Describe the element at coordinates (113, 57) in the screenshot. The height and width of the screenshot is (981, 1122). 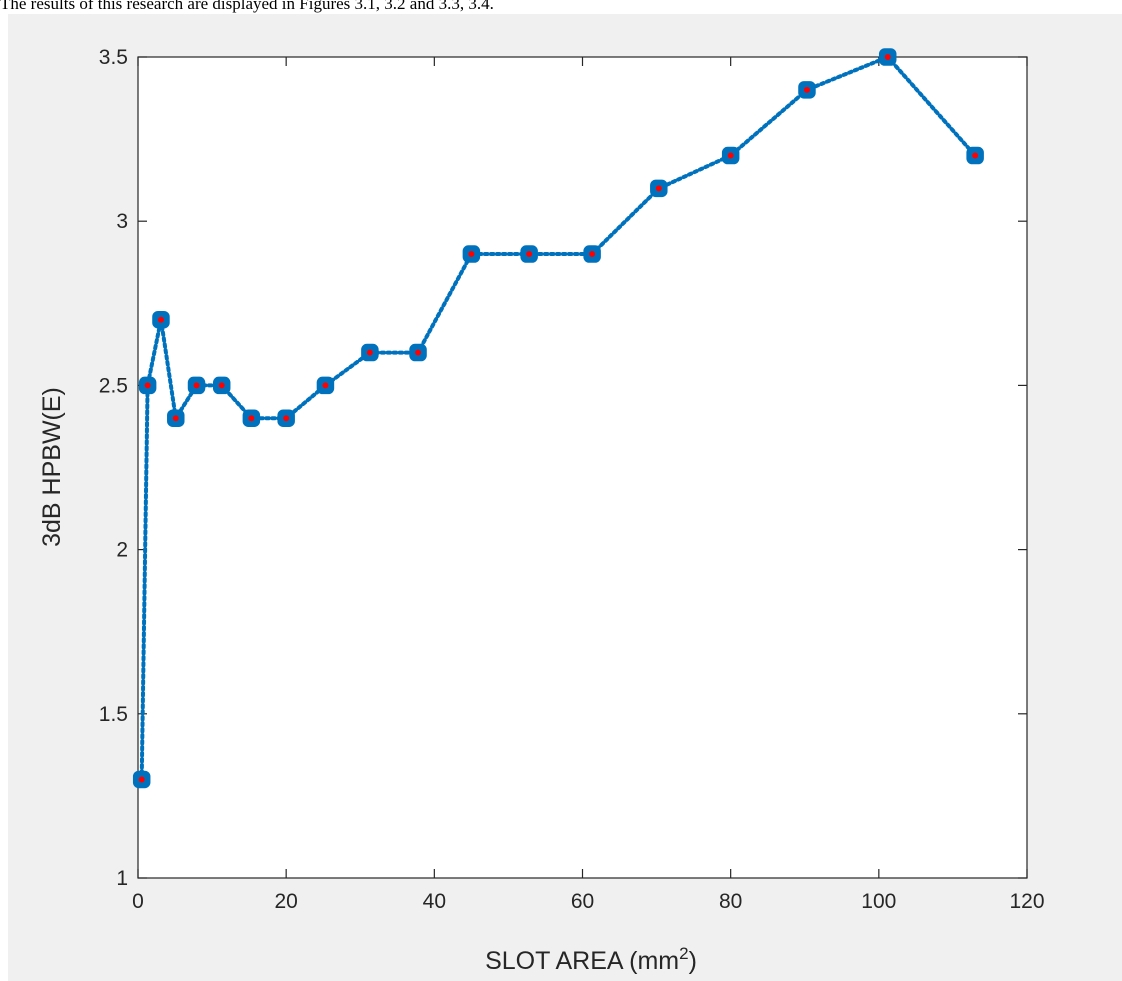
I see `y-tick-label: 3.5` at that location.